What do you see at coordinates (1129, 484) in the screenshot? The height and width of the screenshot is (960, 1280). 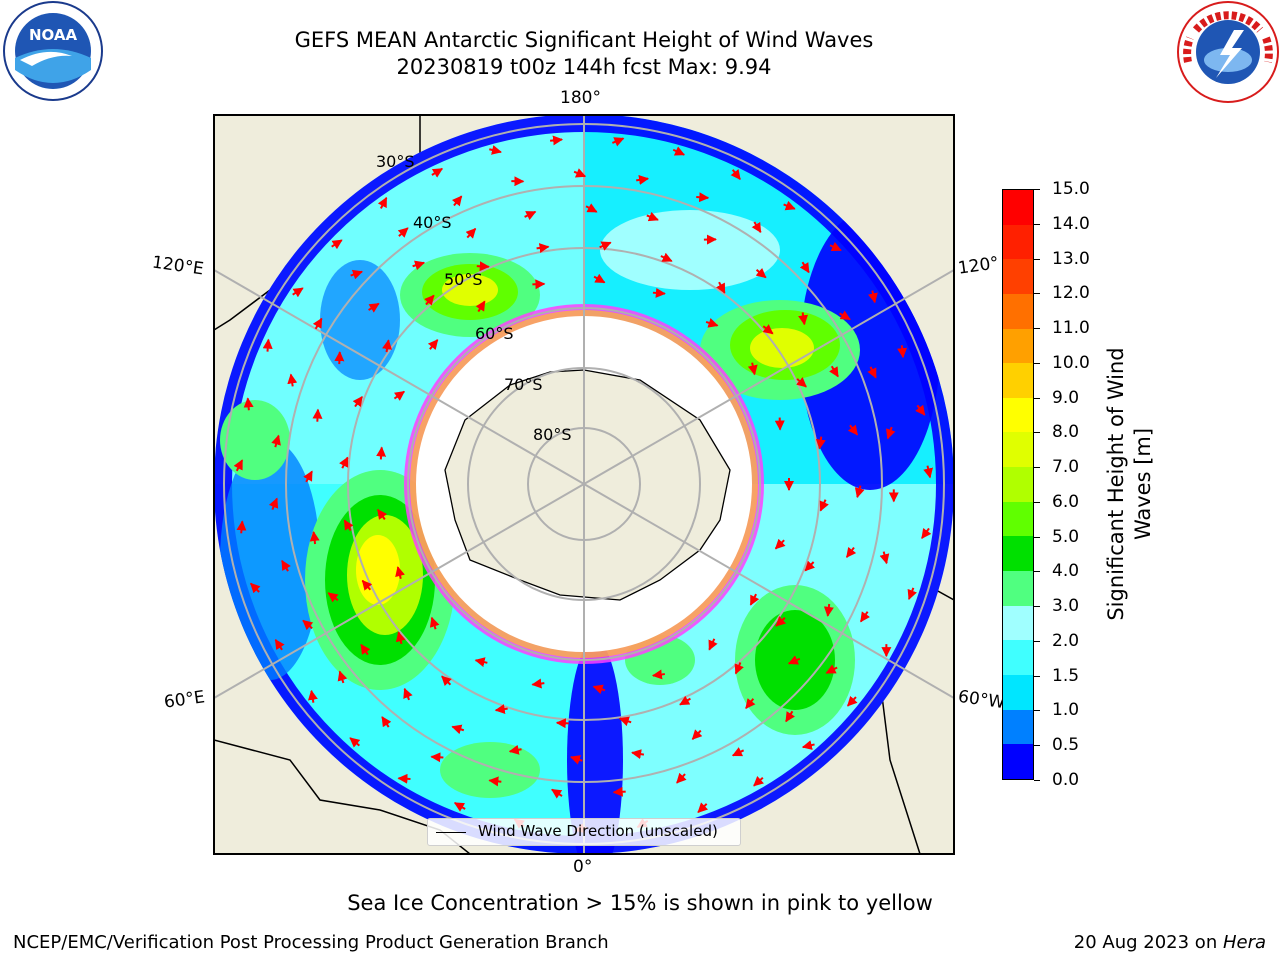 I see `colorbar-title: Significant Height of Wind Waves [m]` at bounding box center [1129, 484].